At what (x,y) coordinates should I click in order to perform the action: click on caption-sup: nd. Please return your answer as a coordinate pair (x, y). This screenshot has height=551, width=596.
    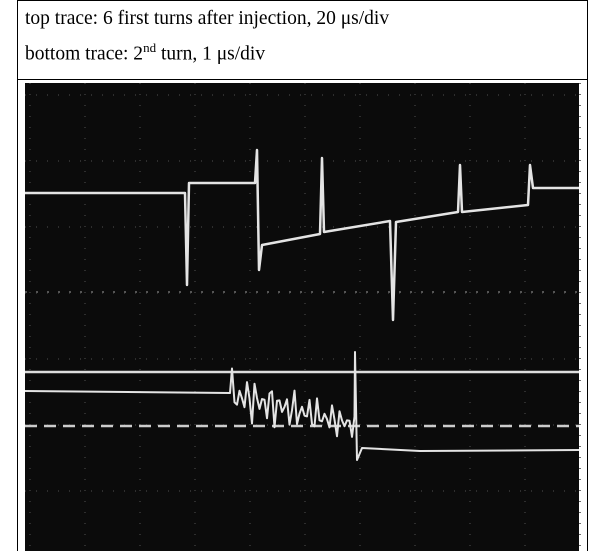
    Looking at the image, I should click on (150, 47).